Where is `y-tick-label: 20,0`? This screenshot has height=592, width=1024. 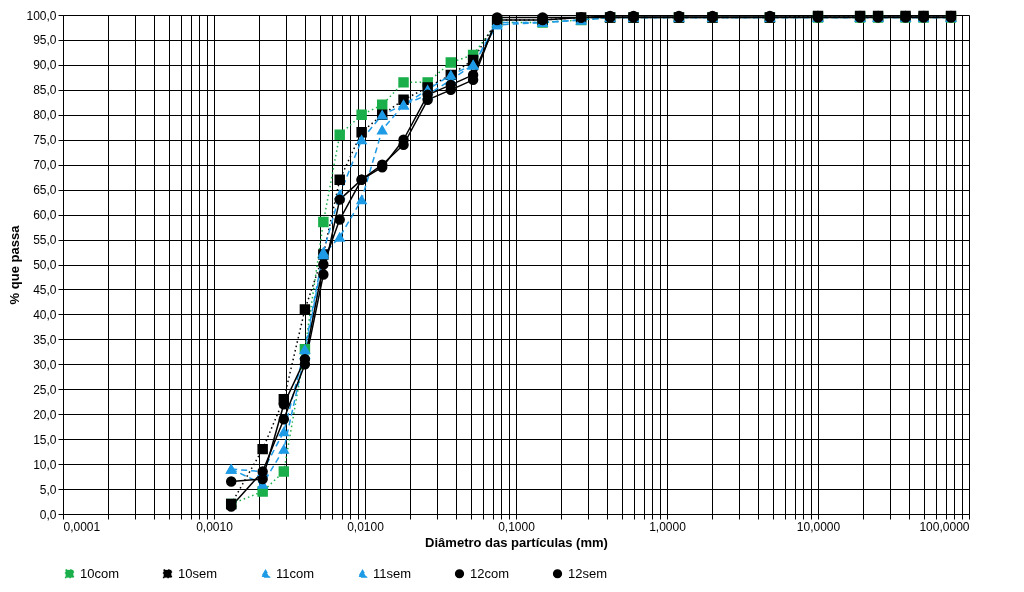 y-tick-label: 20,0 is located at coordinates (45, 414).